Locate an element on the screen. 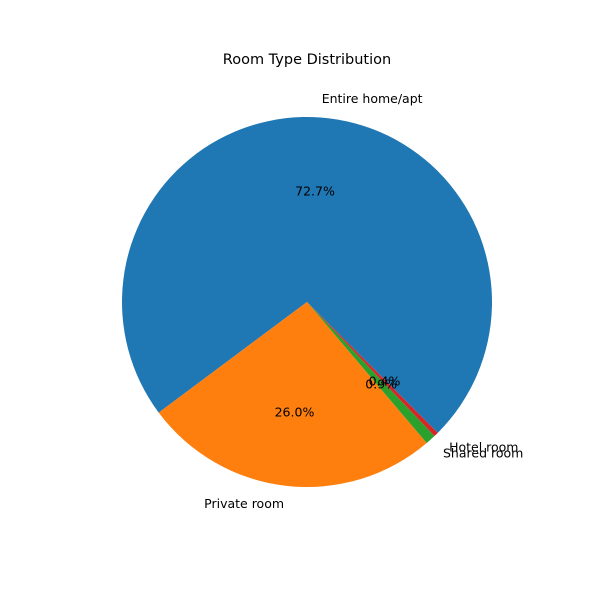  slice-label: Private room is located at coordinates (244, 503).